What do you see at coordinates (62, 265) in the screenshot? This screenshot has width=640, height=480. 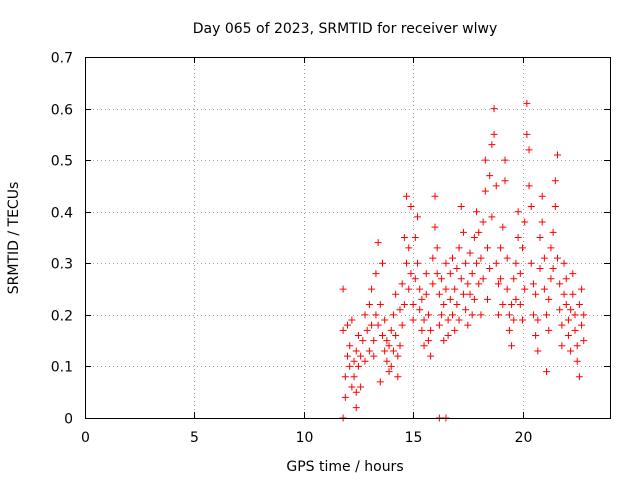 I see `y-tick-label: 0.3` at bounding box center [62, 265].